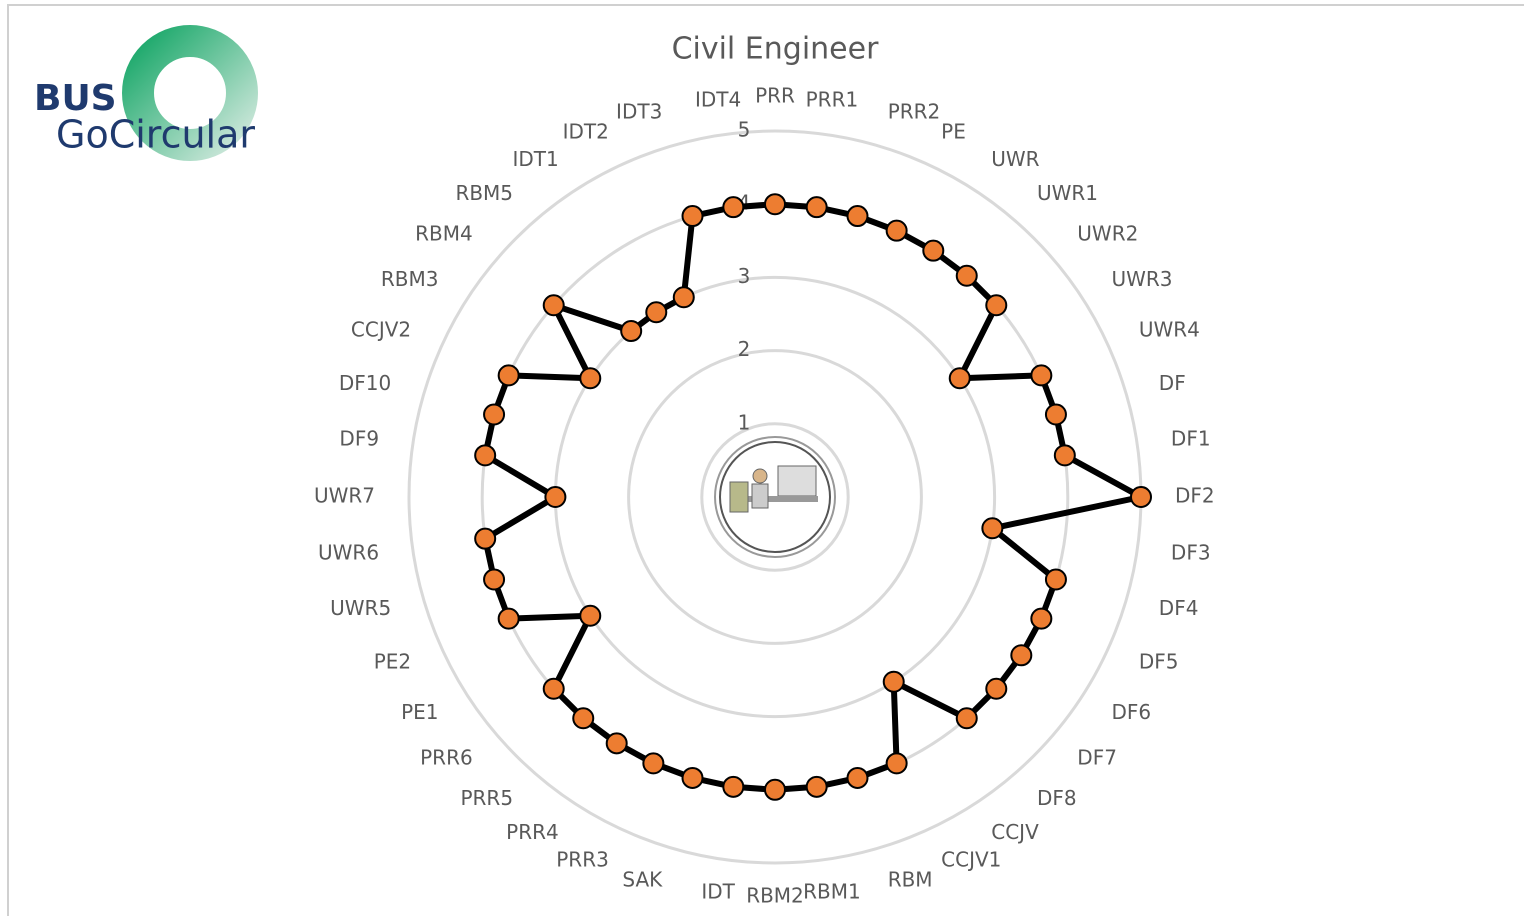  I want to click on category-label: PRR2, so click(914, 112).